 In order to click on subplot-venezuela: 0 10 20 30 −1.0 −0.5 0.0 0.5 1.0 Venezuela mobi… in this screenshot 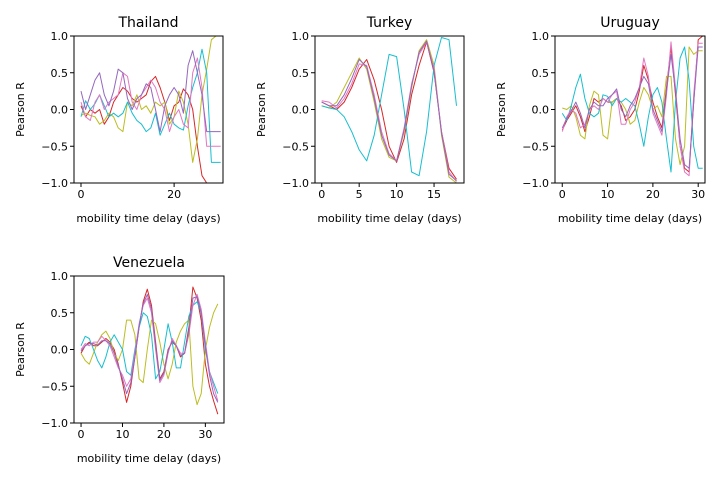, I will do `click(119, 360)`.